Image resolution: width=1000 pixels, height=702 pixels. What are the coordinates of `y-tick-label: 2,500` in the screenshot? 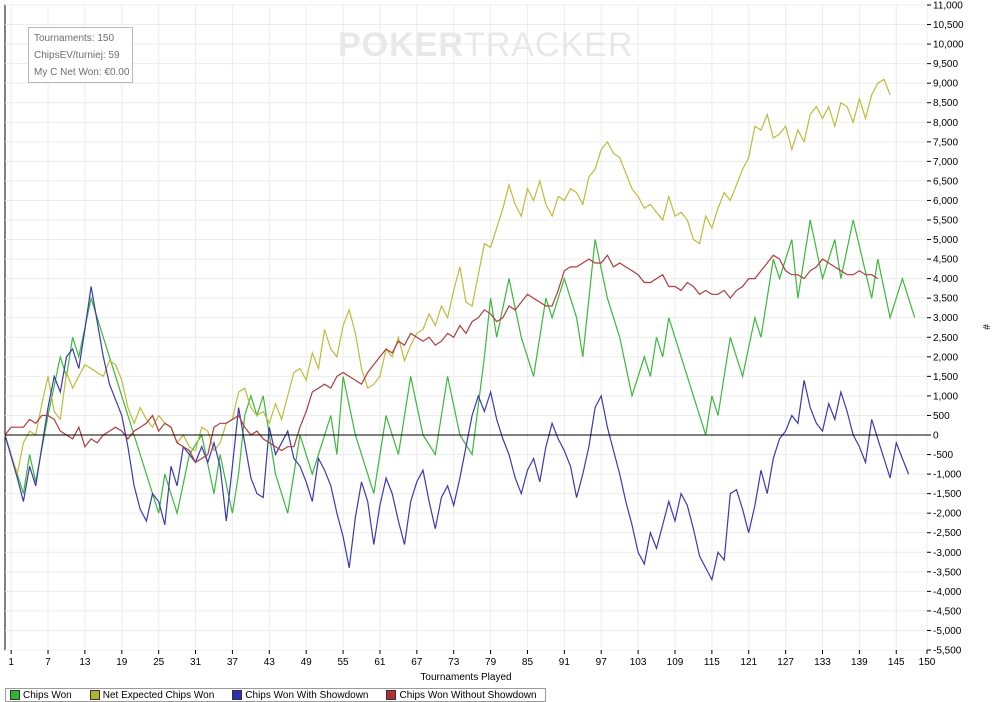 It's located at (945, 338).